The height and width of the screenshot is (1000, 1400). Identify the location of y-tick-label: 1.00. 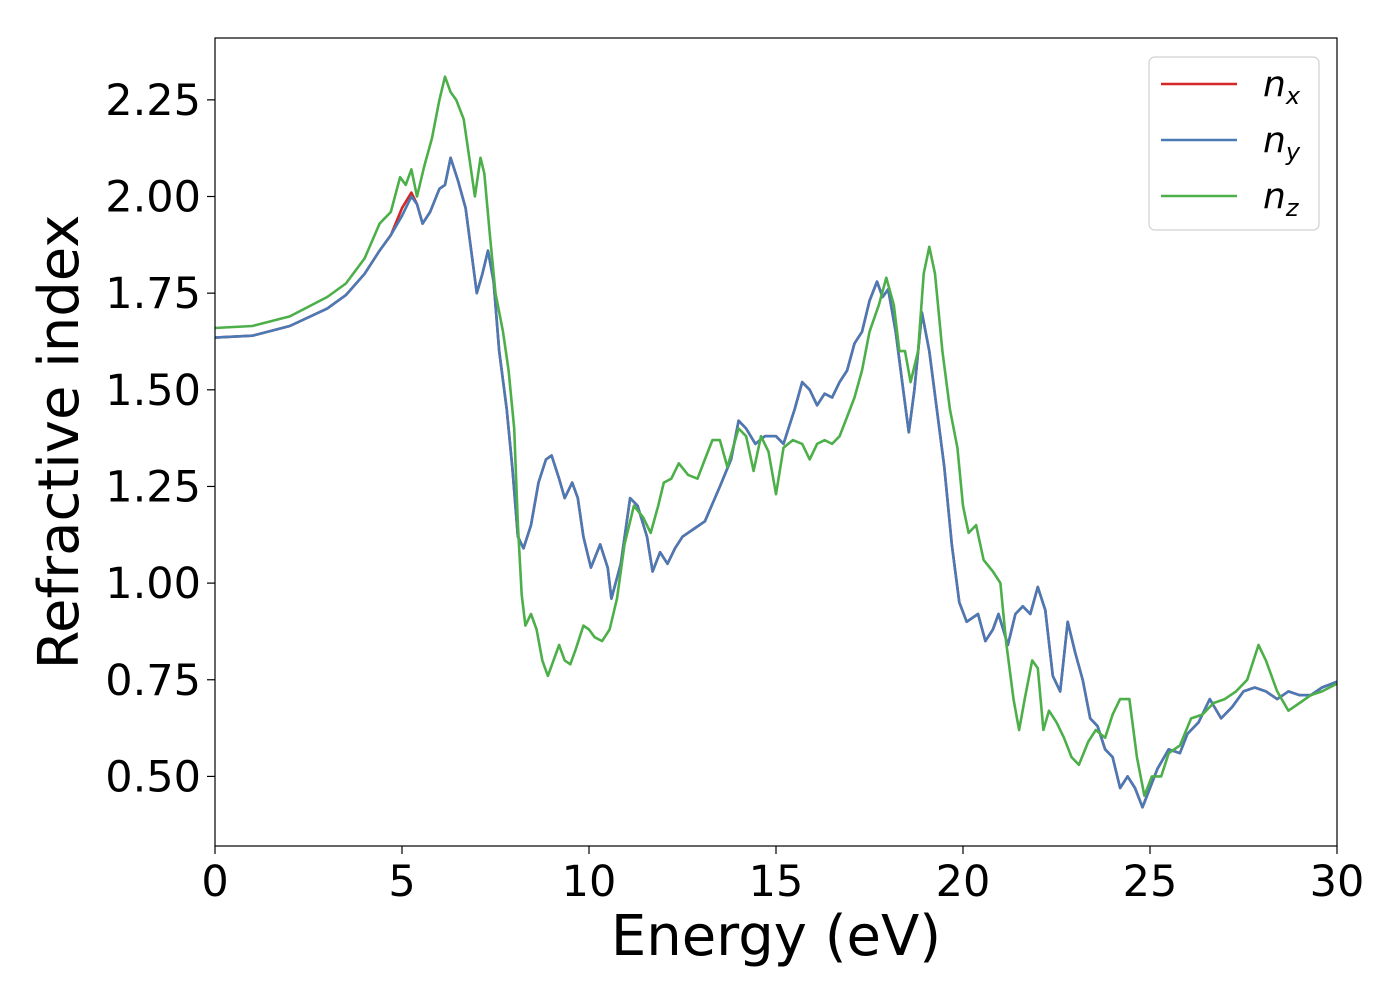
(153, 584).